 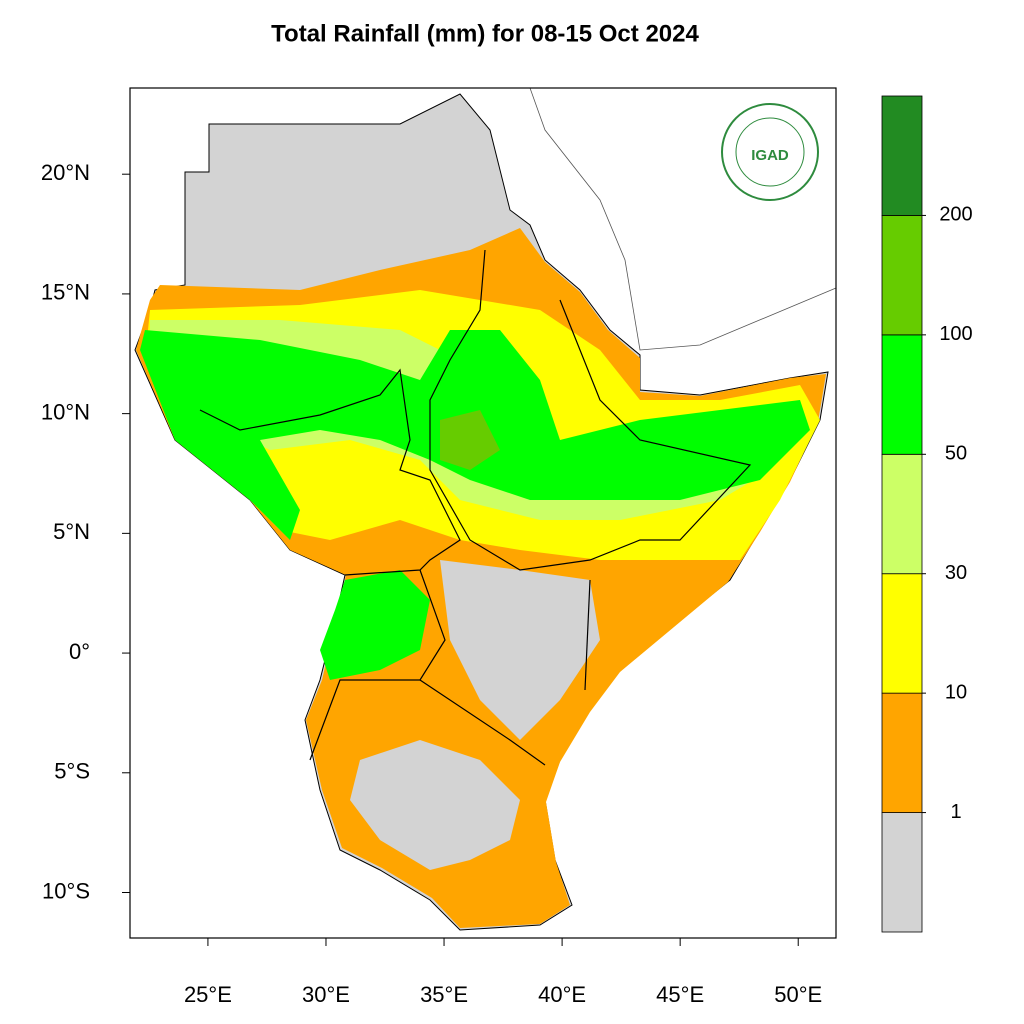 I want to click on y-tick-label: 5°N, so click(x=71, y=531).